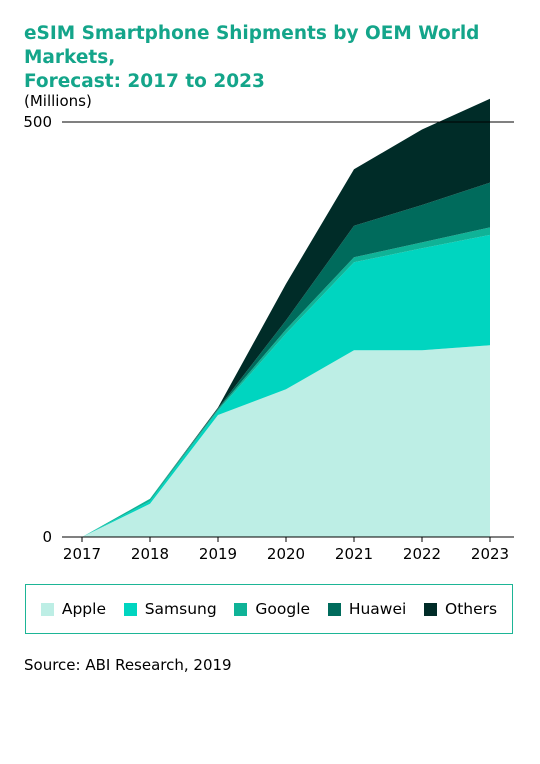  I want to click on legend-label: Huawei, so click(377, 609).